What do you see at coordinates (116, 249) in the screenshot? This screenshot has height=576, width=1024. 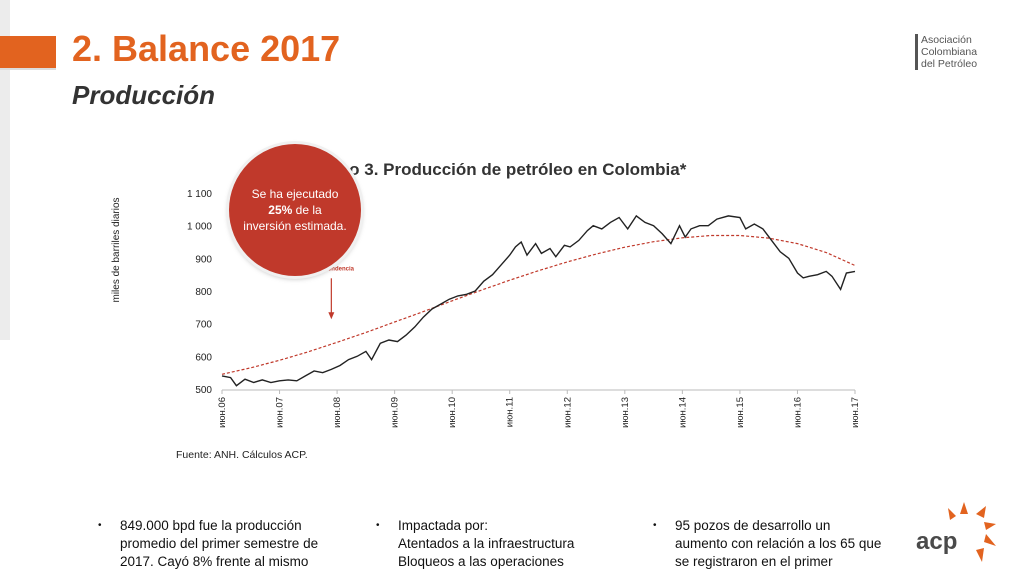 I see `y-axis-label: miles de barriles diarios` at bounding box center [116, 249].